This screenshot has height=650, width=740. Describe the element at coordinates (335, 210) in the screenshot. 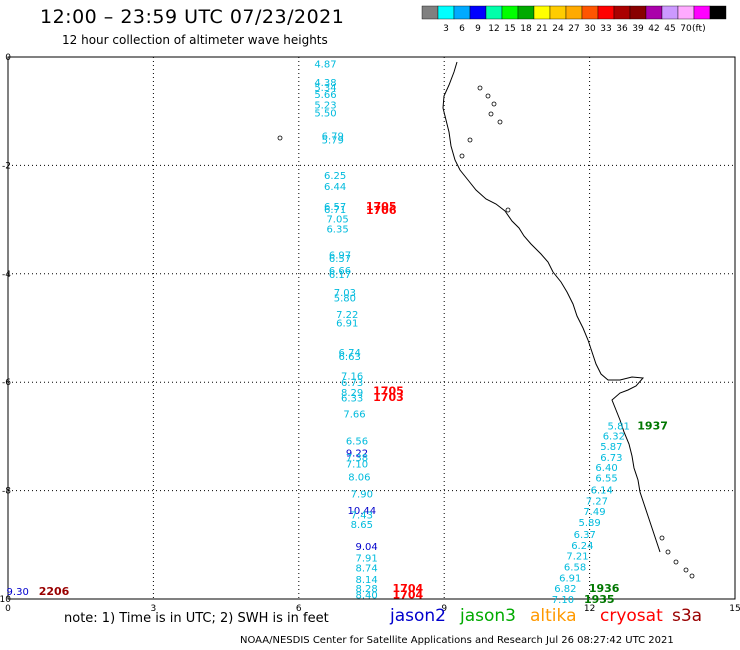

I see `wave-height-label: 6.71` at that location.